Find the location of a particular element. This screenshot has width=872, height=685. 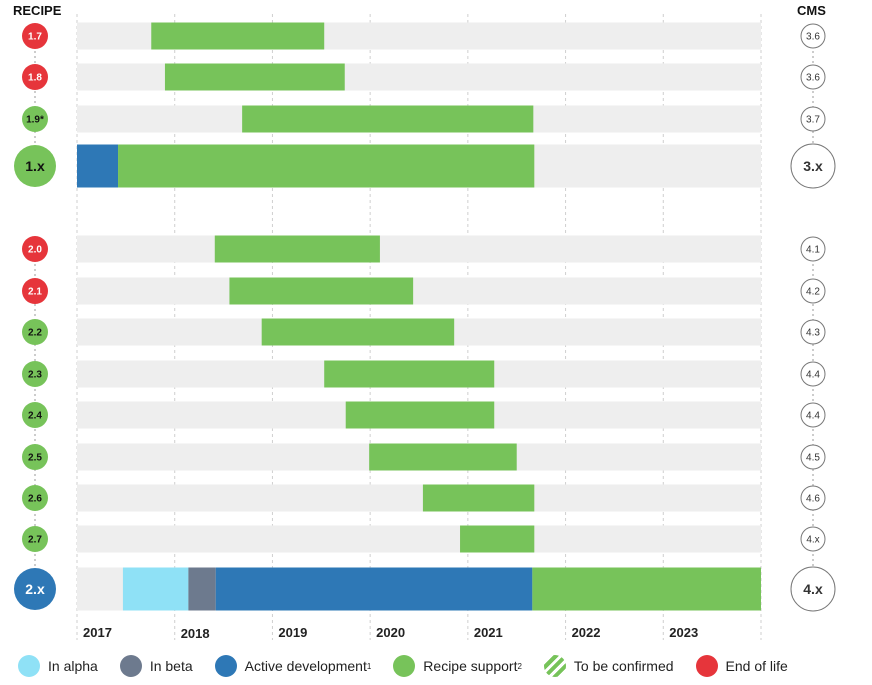

x-tick-label: 2023 is located at coordinates (683, 632).